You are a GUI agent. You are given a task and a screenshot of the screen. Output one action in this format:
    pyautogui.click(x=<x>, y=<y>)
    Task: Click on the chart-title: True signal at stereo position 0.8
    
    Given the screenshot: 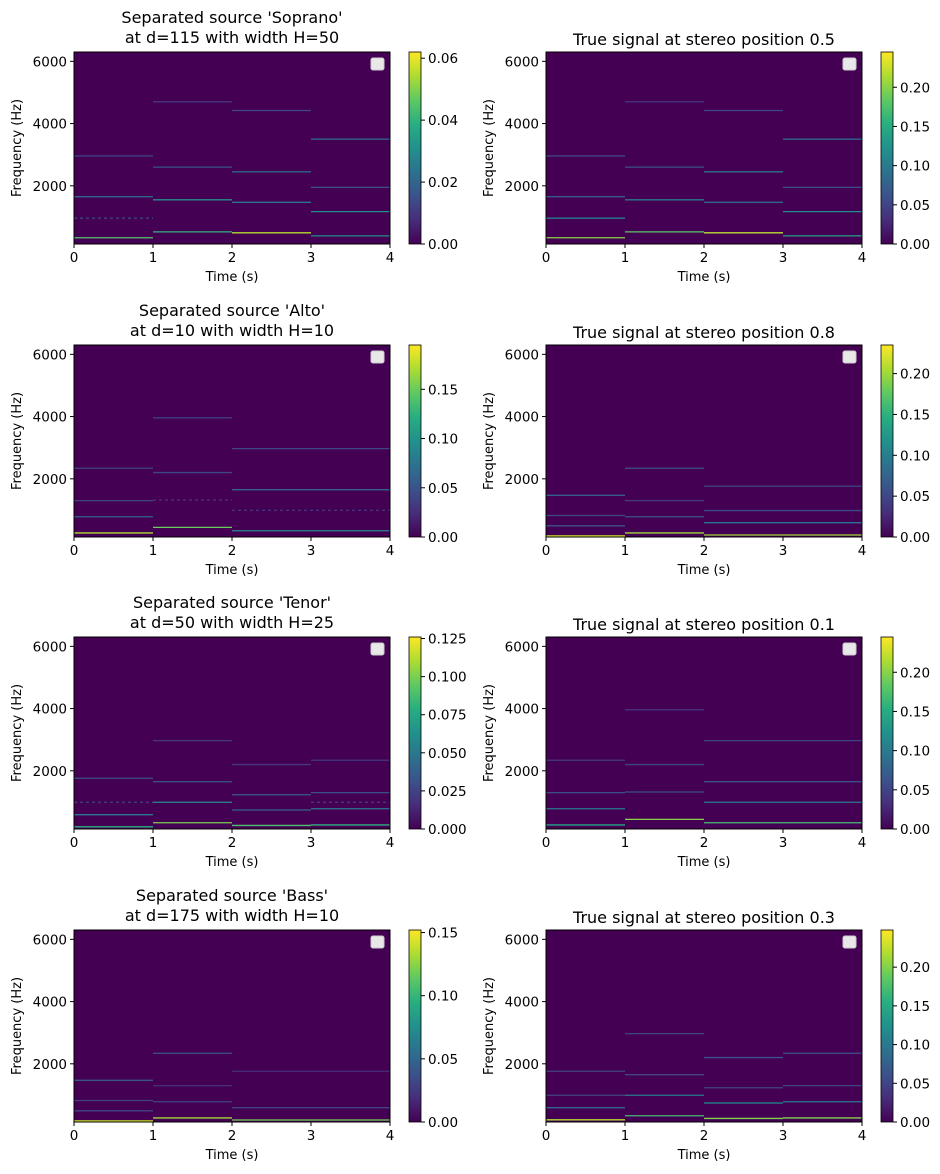 What is the action you would take?
    pyautogui.click(x=703, y=332)
    